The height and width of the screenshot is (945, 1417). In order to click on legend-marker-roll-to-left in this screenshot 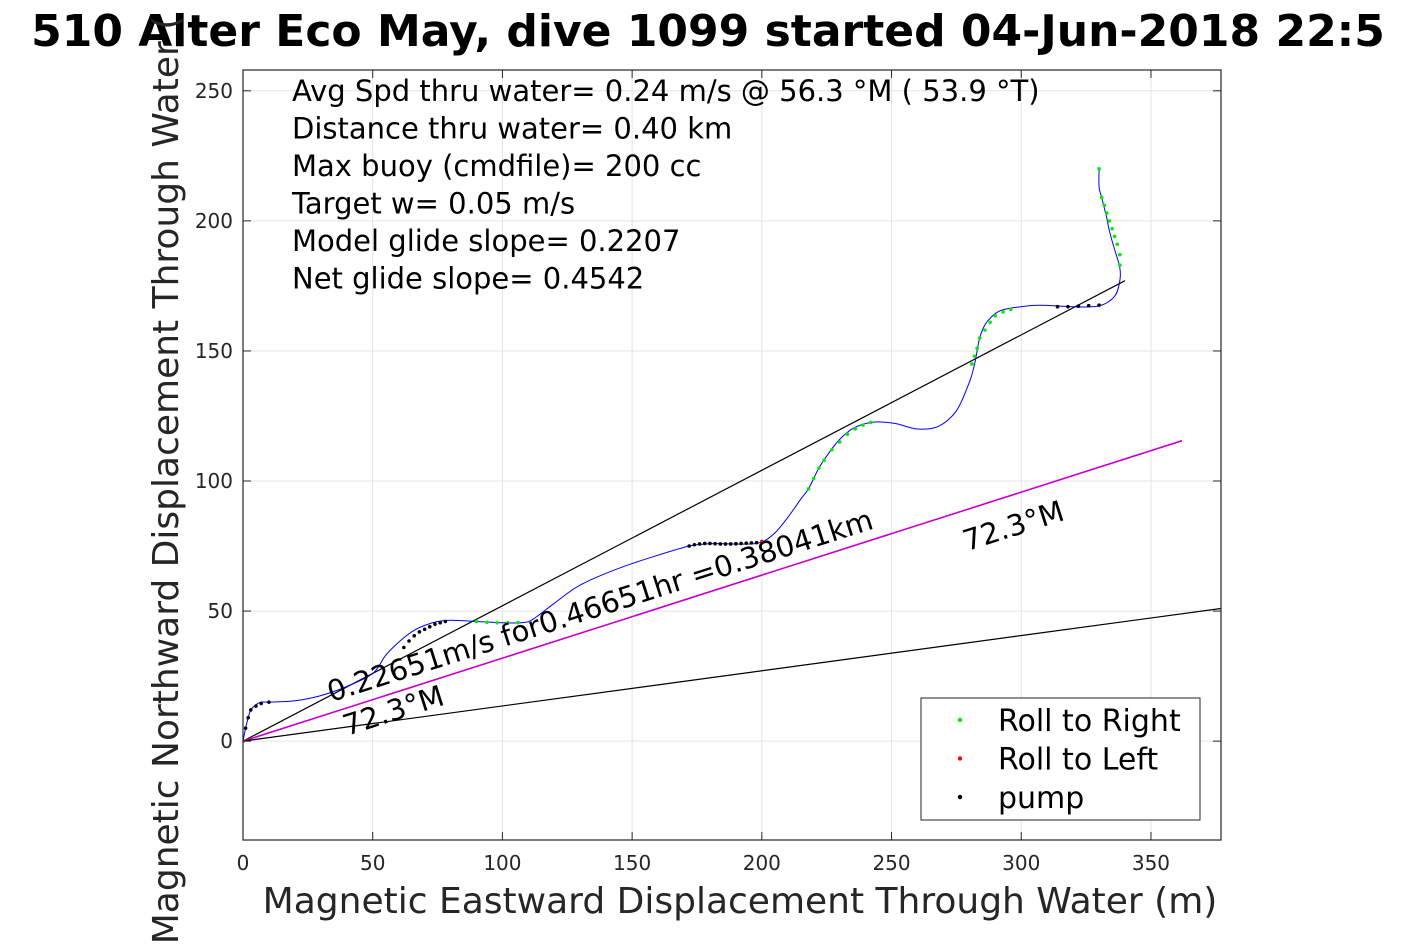, I will do `click(960, 758)`.